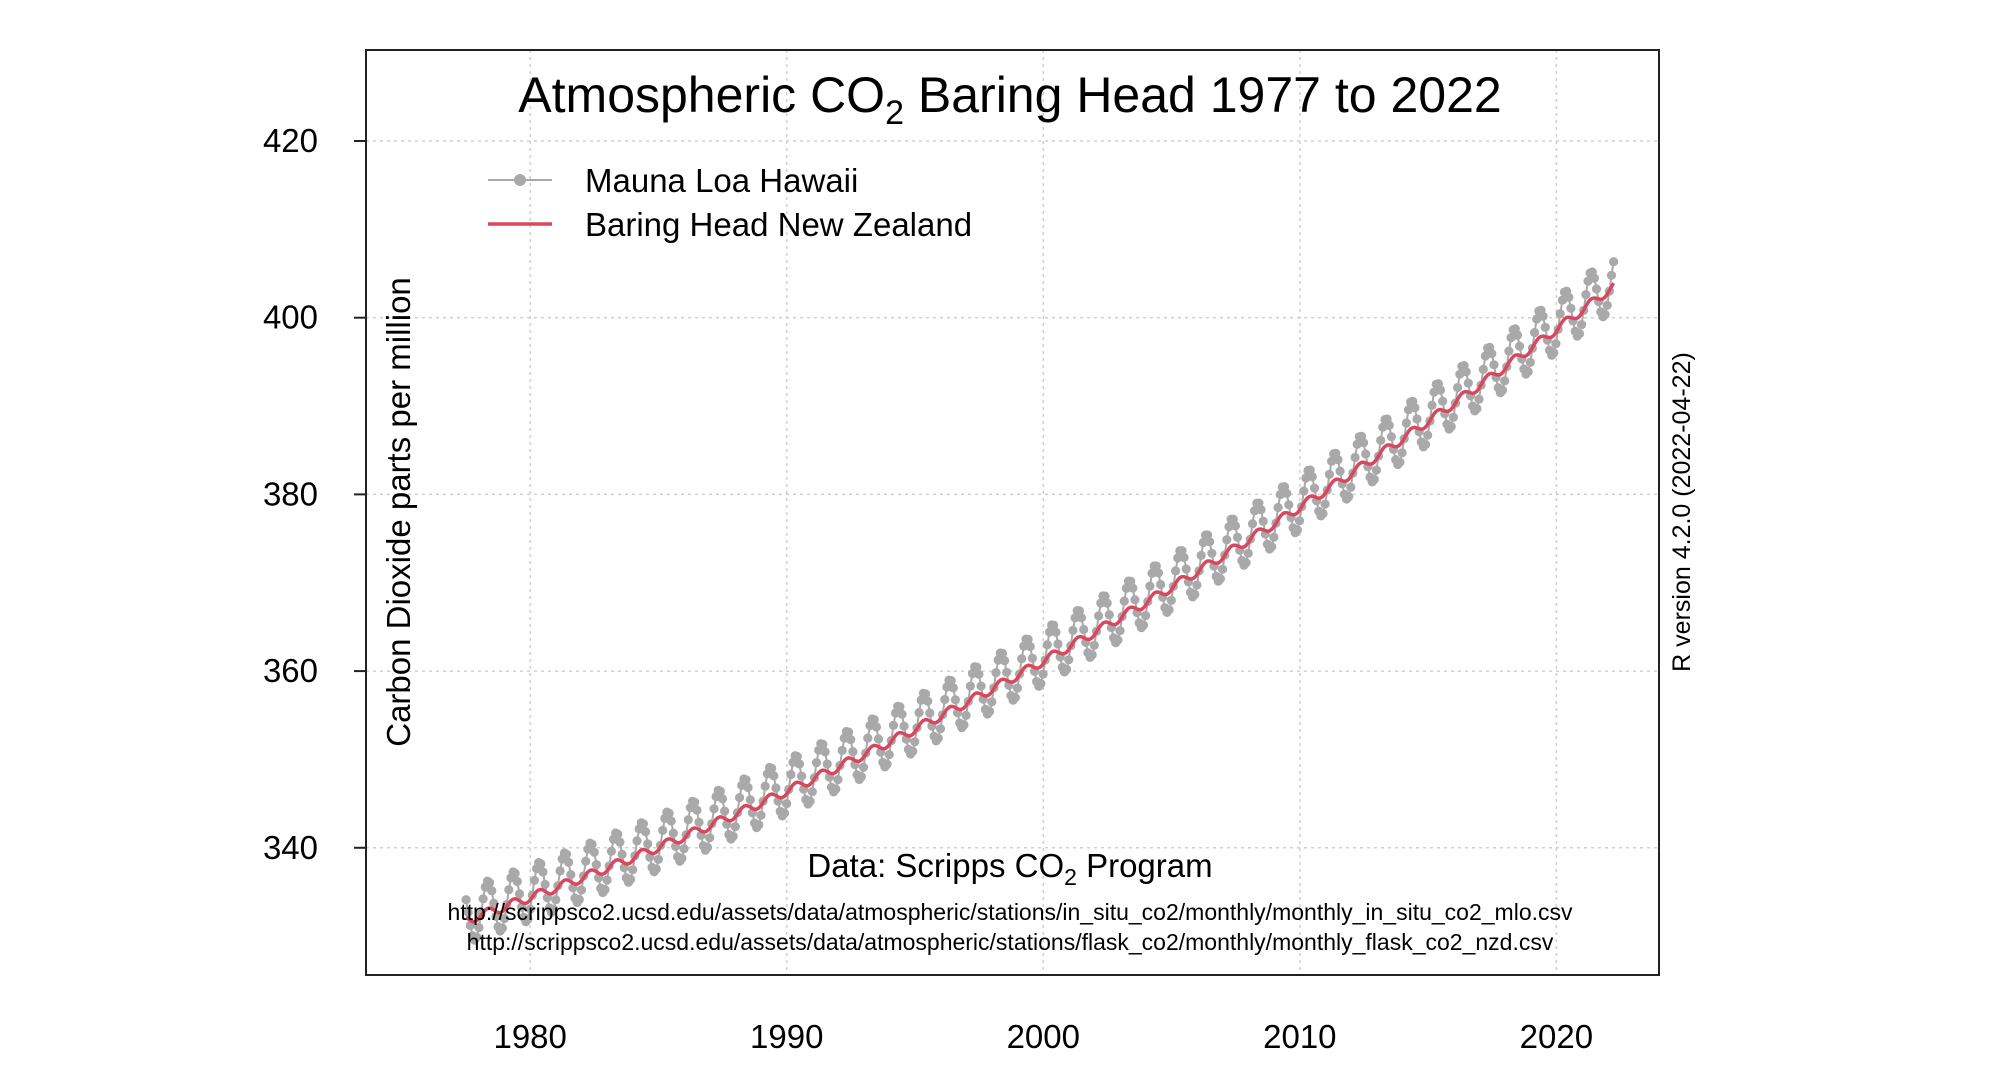 Image resolution: width=2002 pixels, height=1088 pixels. Describe the element at coordinates (520, 180) in the screenshot. I see `legend-marker-mauna-loa` at that location.